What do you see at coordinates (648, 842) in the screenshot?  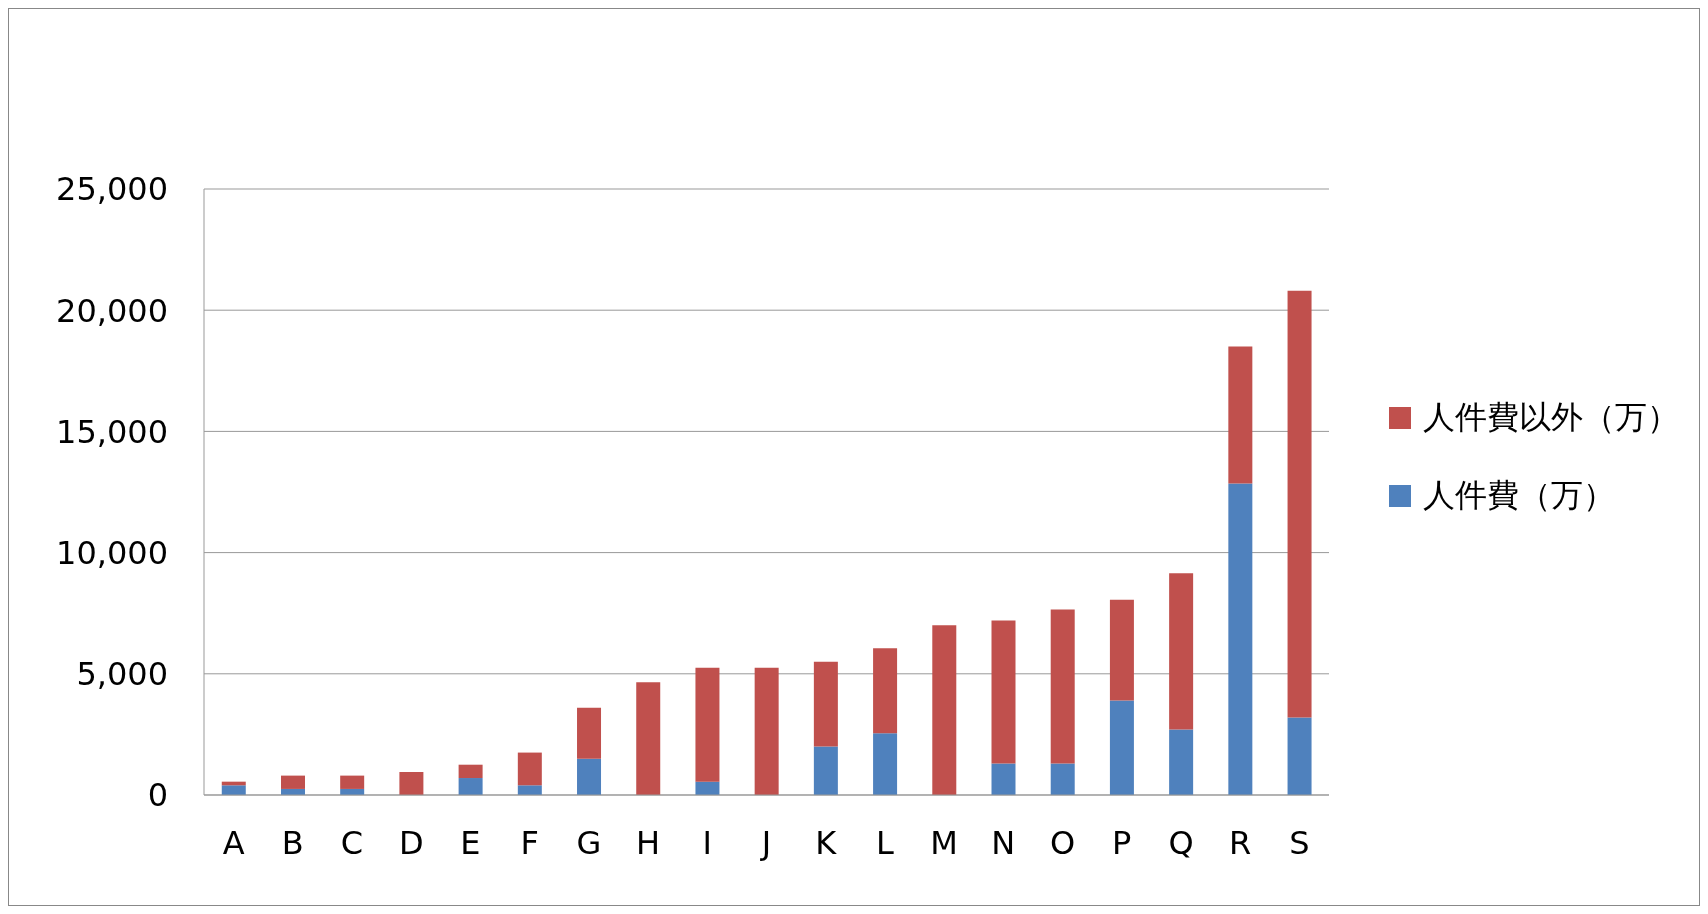 I see `x-tick-label: H` at bounding box center [648, 842].